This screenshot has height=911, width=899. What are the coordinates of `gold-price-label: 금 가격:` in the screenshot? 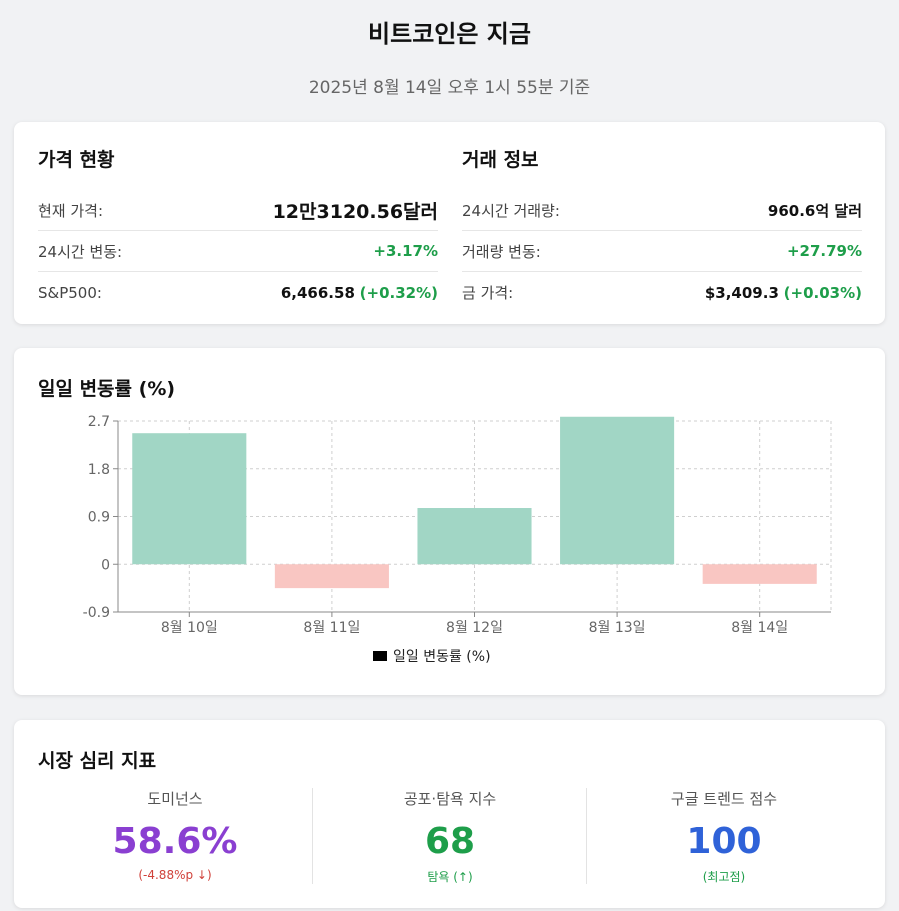 It's located at (488, 293).